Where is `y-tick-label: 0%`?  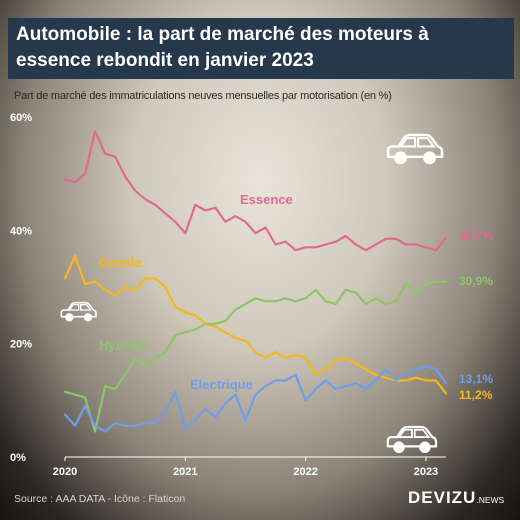 y-tick-label: 0% is located at coordinates (18, 458).